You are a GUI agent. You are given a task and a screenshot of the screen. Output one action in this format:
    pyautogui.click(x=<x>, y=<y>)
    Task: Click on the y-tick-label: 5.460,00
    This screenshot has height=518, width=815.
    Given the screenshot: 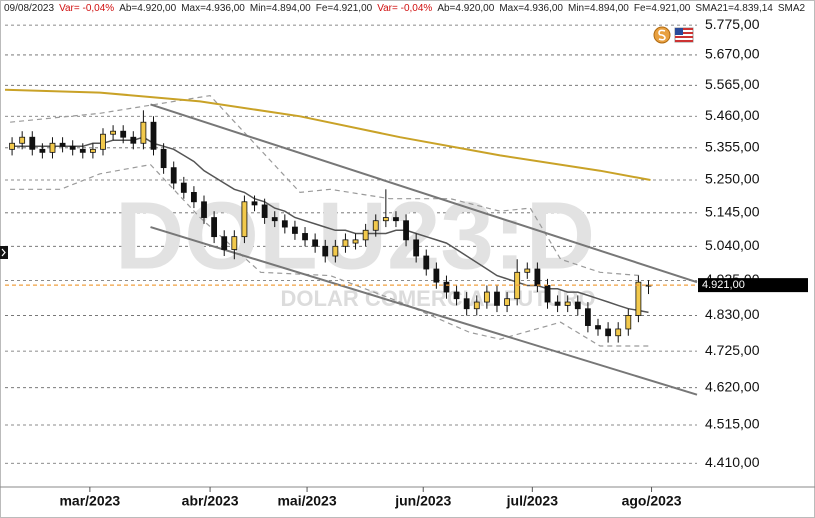 What is the action you would take?
    pyautogui.click(x=732, y=115)
    